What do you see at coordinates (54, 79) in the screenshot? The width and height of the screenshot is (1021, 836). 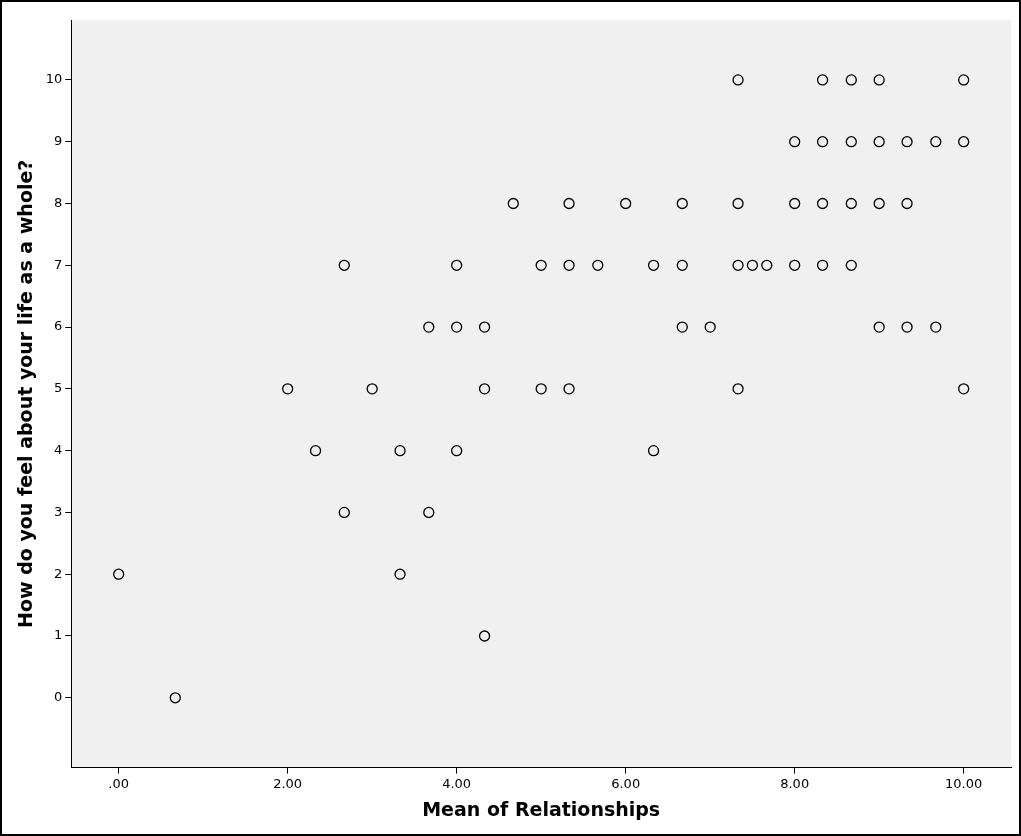 I see `y-tick-label: 10` at bounding box center [54, 79].